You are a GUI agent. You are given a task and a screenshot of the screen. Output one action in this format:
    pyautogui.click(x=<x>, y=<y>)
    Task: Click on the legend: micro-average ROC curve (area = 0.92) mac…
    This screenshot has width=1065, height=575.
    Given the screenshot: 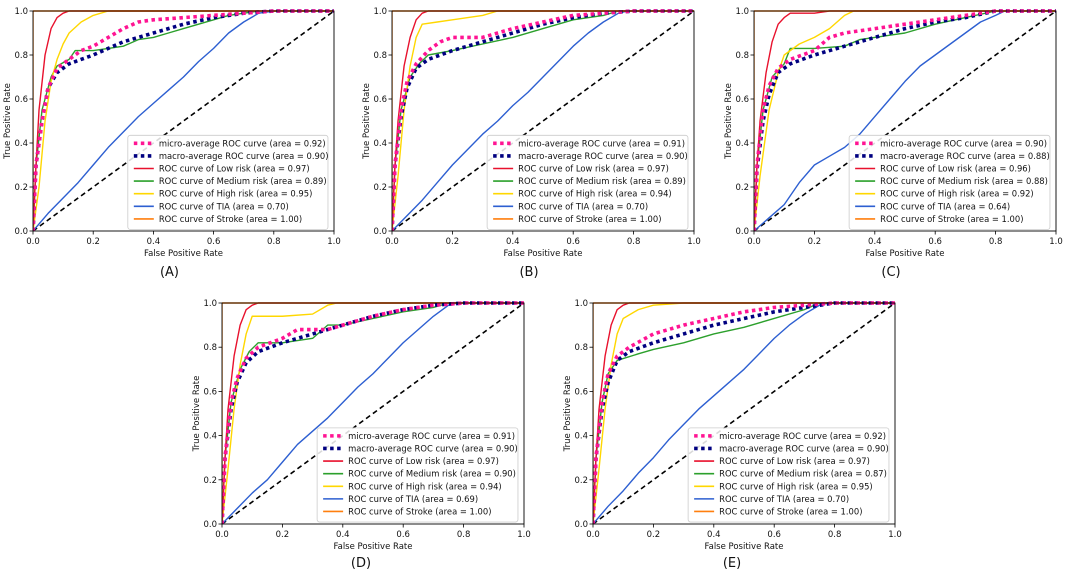 What is the action you would take?
    pyautogui.click(x=228, y=182)
    